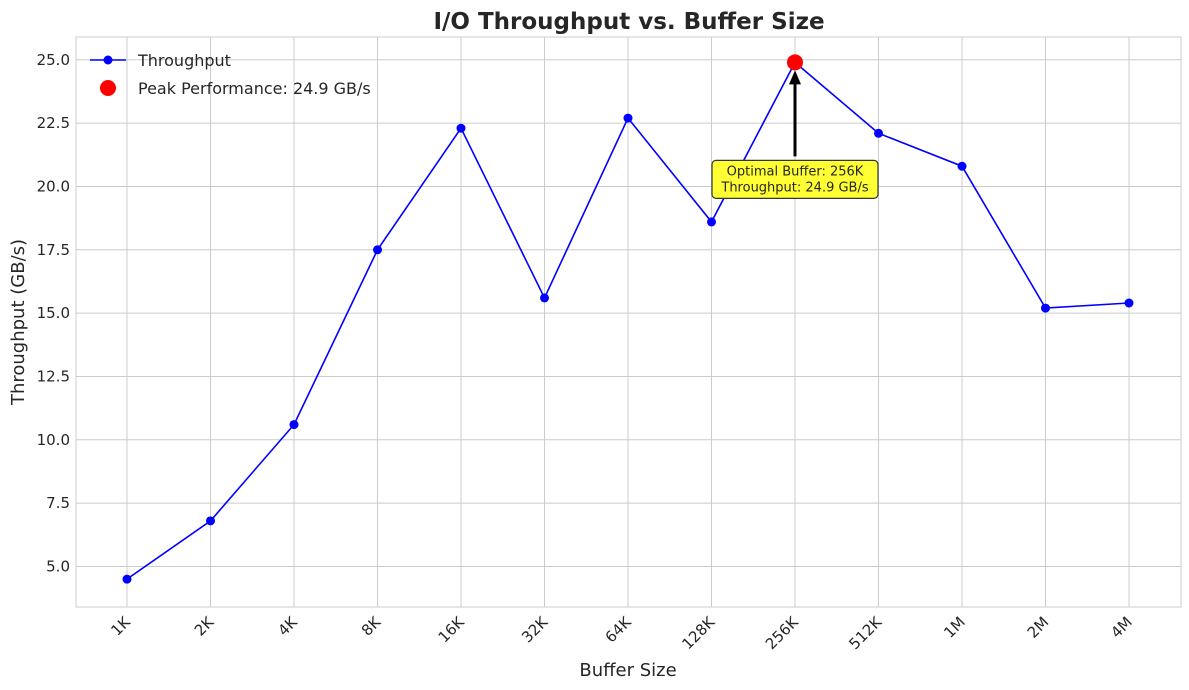 The height and width of the screenshot is (690, 1189). I want to click on peak-marker-group, so click(795, 62).